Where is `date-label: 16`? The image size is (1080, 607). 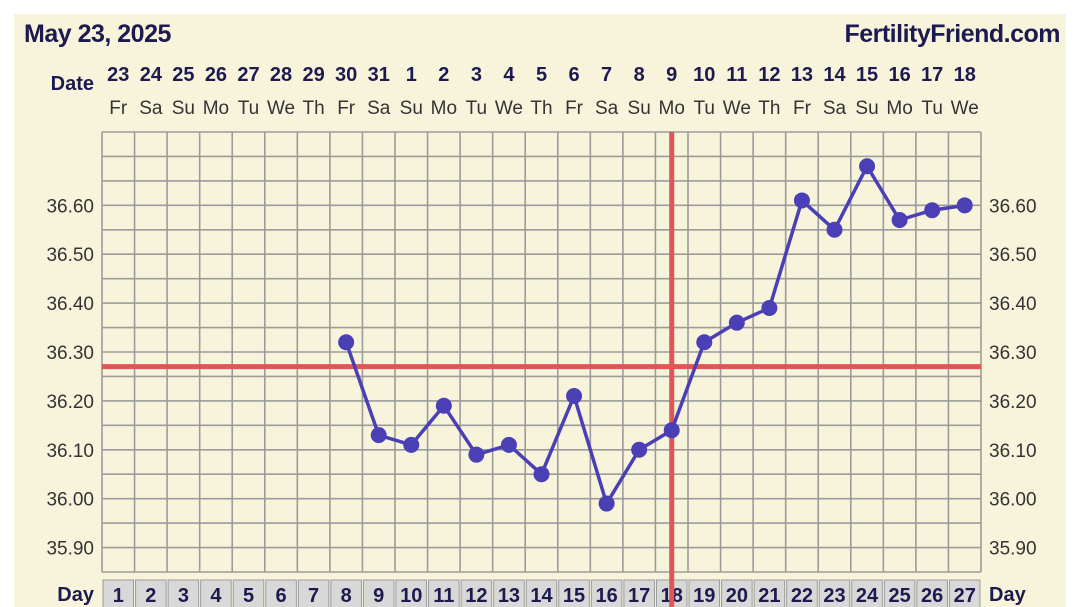
date-label: 16 is located at coordinates (899, 75).